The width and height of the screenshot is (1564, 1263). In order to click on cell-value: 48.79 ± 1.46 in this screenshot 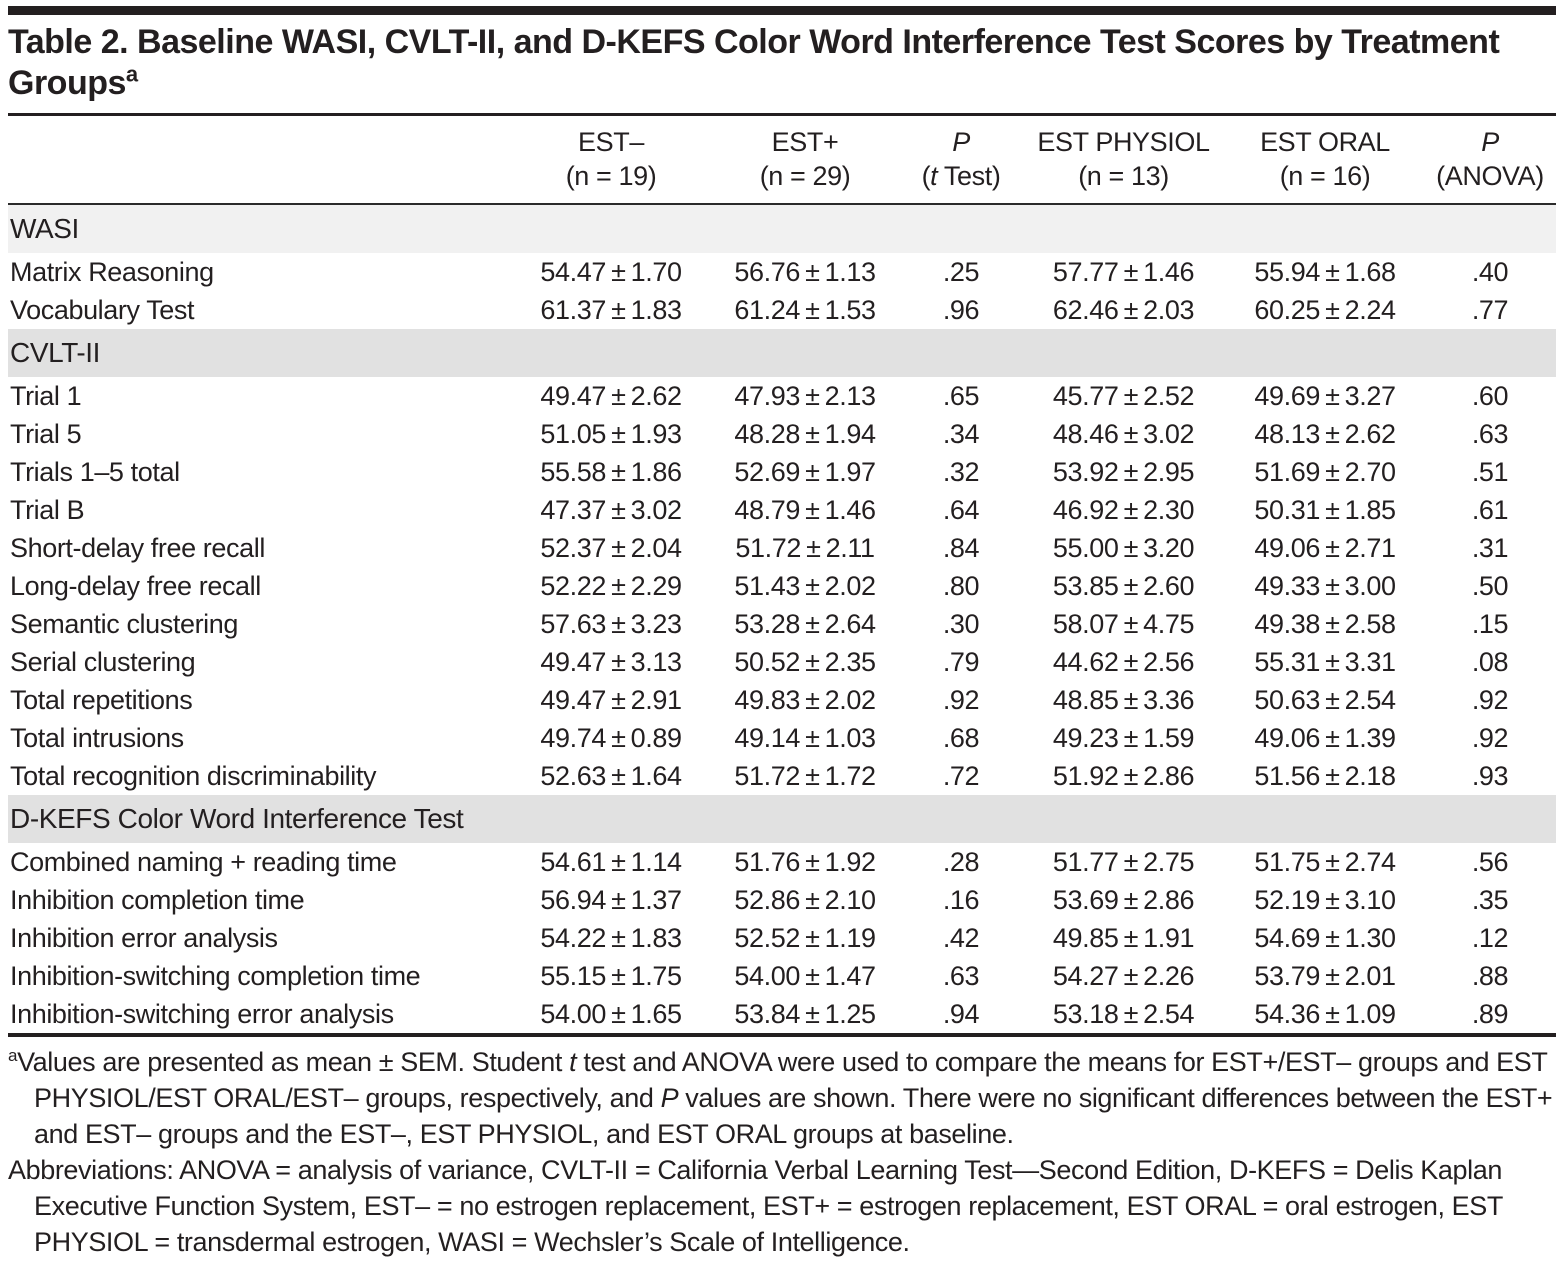, I will do `click(805, 509)`.